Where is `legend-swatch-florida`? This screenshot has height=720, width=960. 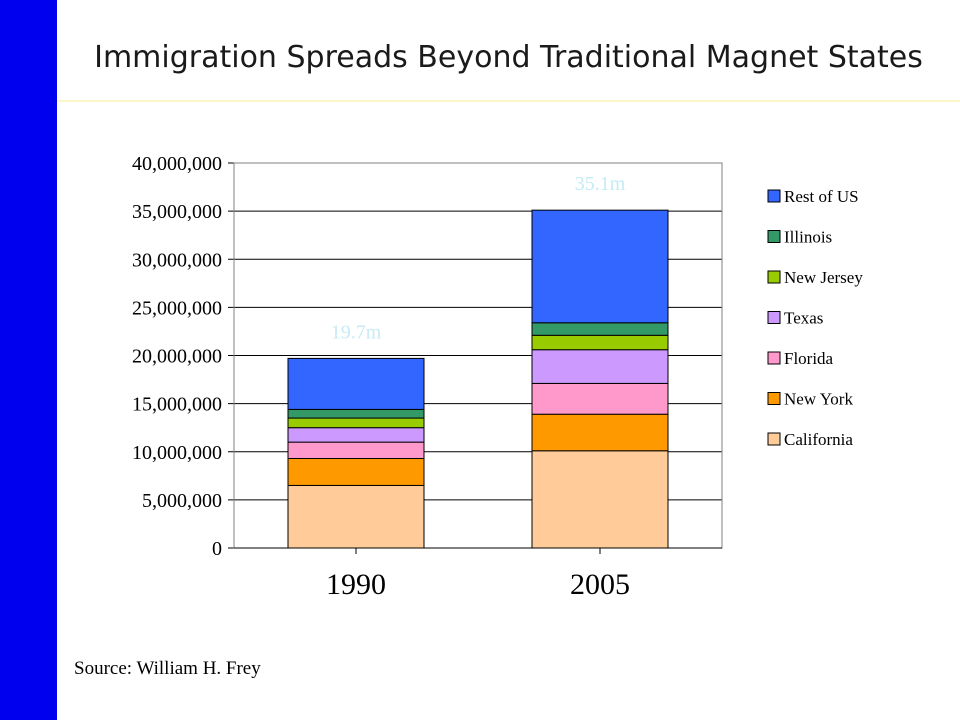 legend-swatch-florida is located at coordinates (774, 358).